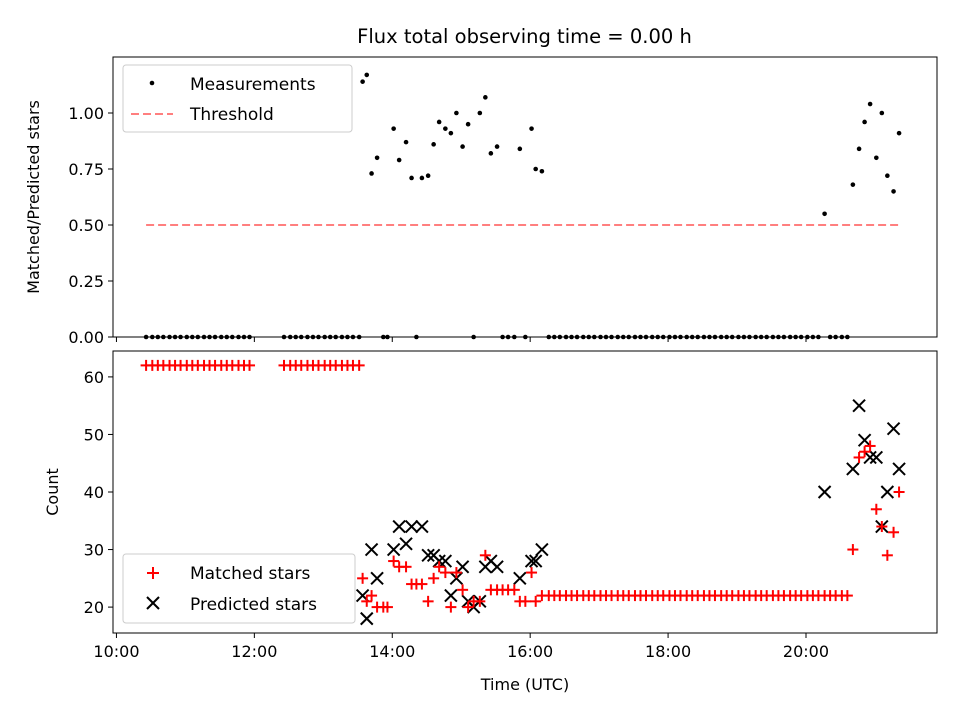 Image resolution: width=960 pixels, height=720 pixels. Describe the element at coordinates (668, 651) in the screenshot. I see `count-x-tick-label: 18:00` at that location.